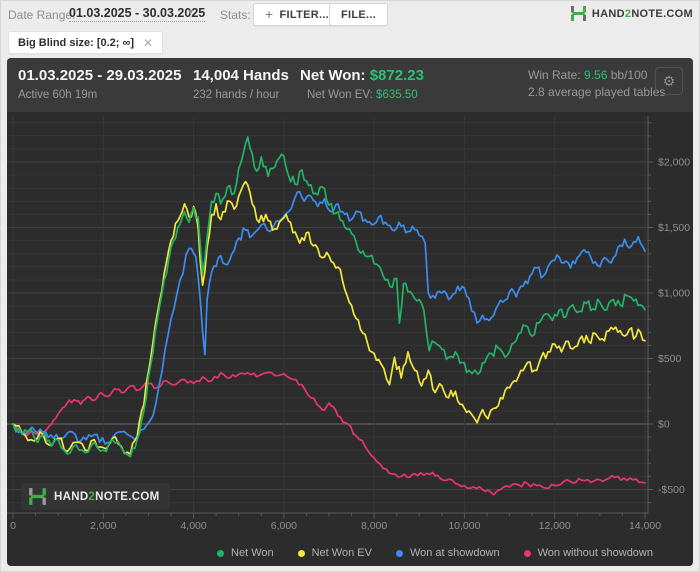 Image resolution: width=700 pixels, height=572 pixels. I want to click on plus-icon: +, so click(269, 14).